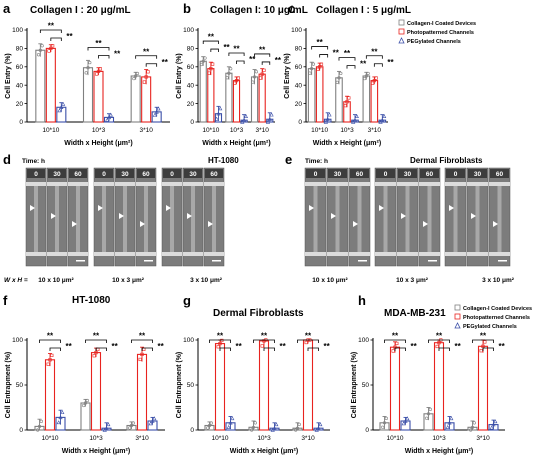 The height and width of the screenshot is (461, 546). I want to click on time-label-d: Time: h, so click(33, 161).